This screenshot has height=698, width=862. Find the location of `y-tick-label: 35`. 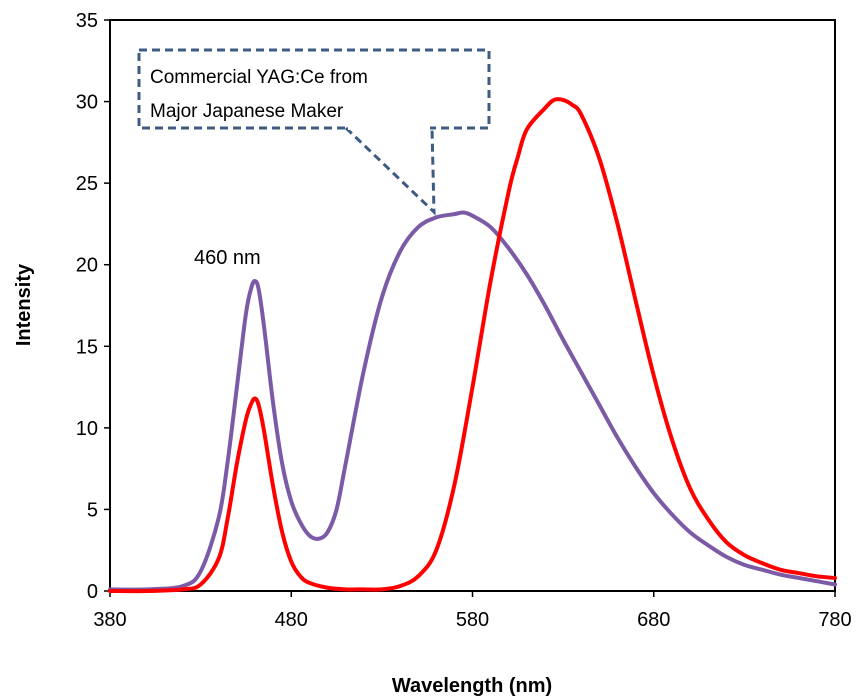

y-tick-label: 35 is located at coordinates (87, 21).